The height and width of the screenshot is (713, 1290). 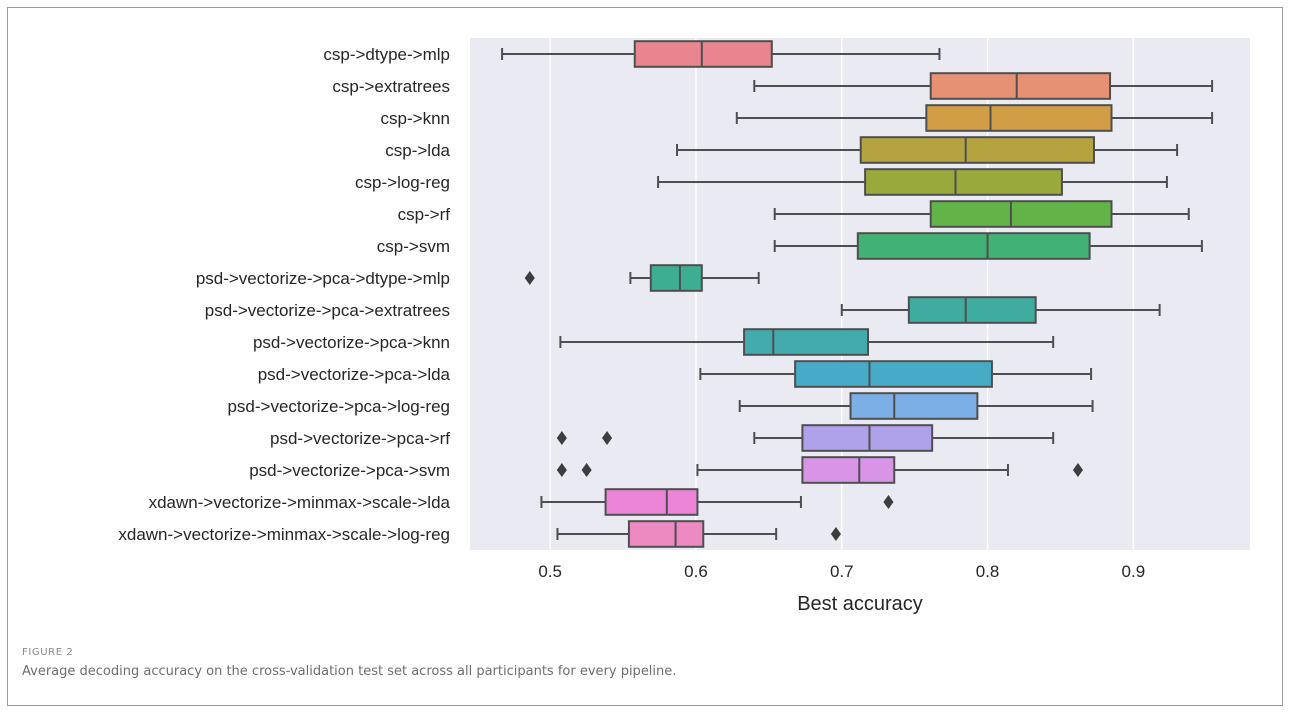 What do you see at coordinates (550, 571) in the screenshot?
I see `x-tick-label: 0.5` at bounding box center [550, 571].